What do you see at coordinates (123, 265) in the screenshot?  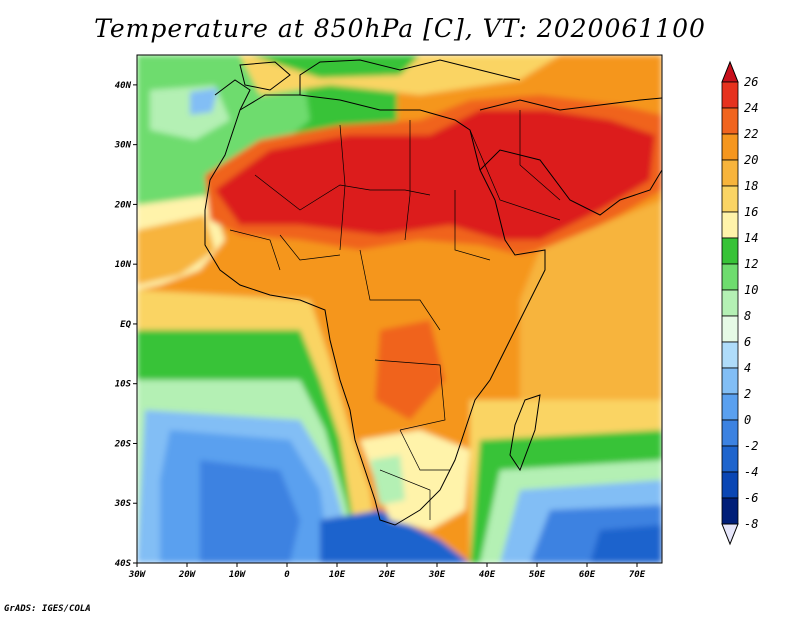 I see `lat-tick-label: 10N` at bounding box center [123, 265].